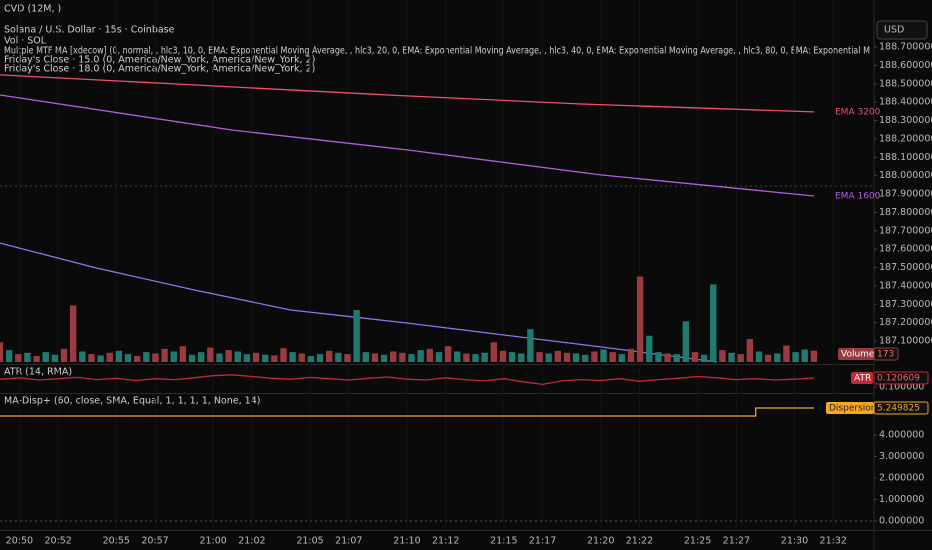  I want to click on y-tick-label: 187.600000, so click(905, 249).